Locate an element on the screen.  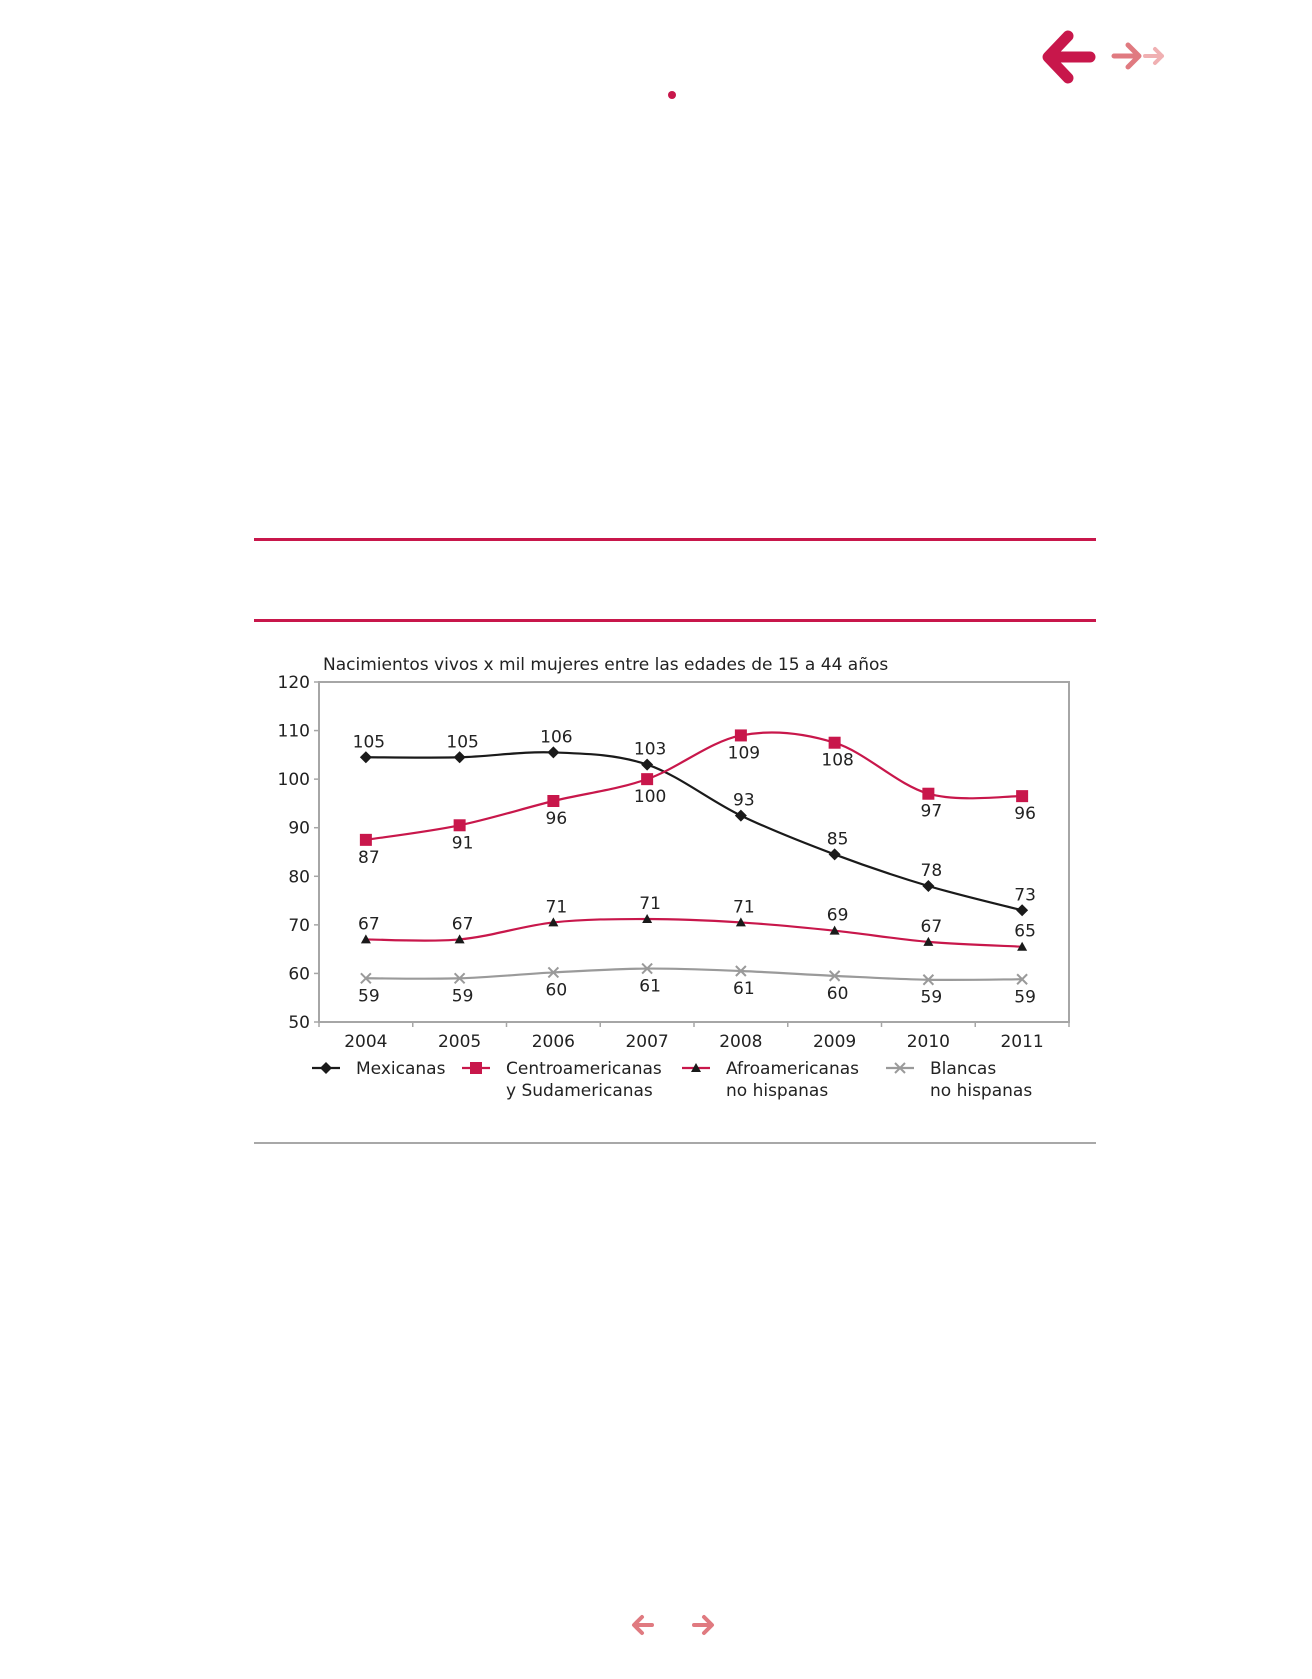
x-tick-label: 2006 is located at coordinates (553, 1042).